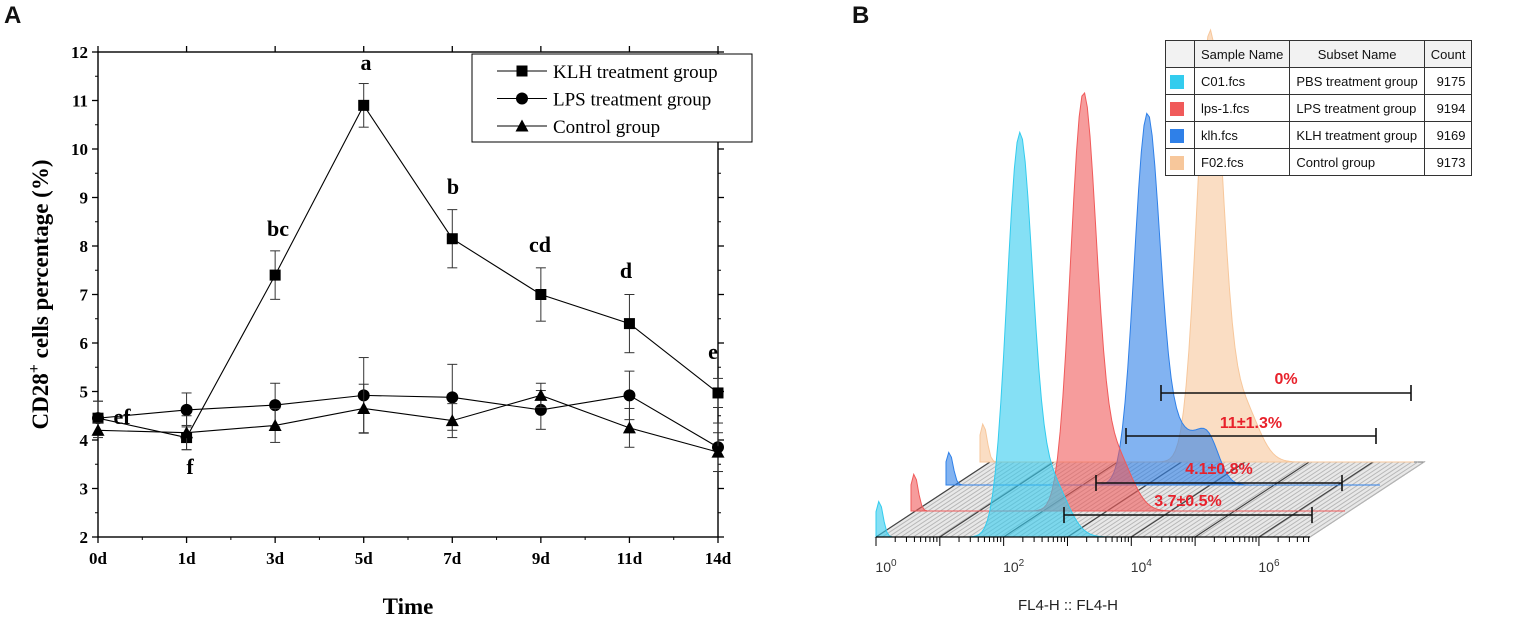  What do you see at coordinates (1242, 135) in the screenshot?
I see `sample-name-cell: klh.fcs` at bounding box center [1242, 135].